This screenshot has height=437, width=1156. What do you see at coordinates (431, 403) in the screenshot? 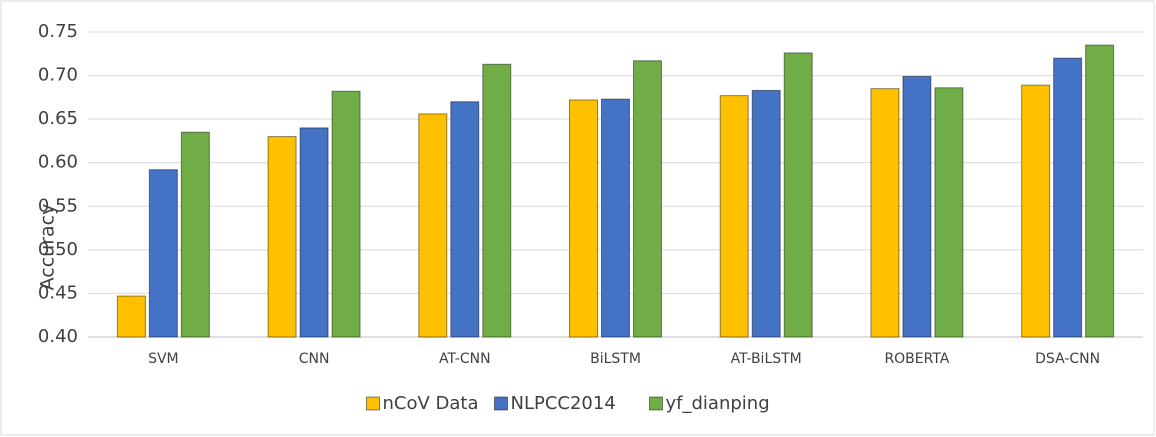
I see `legend-label: nCoV Data` at bounding box center [431, 403].